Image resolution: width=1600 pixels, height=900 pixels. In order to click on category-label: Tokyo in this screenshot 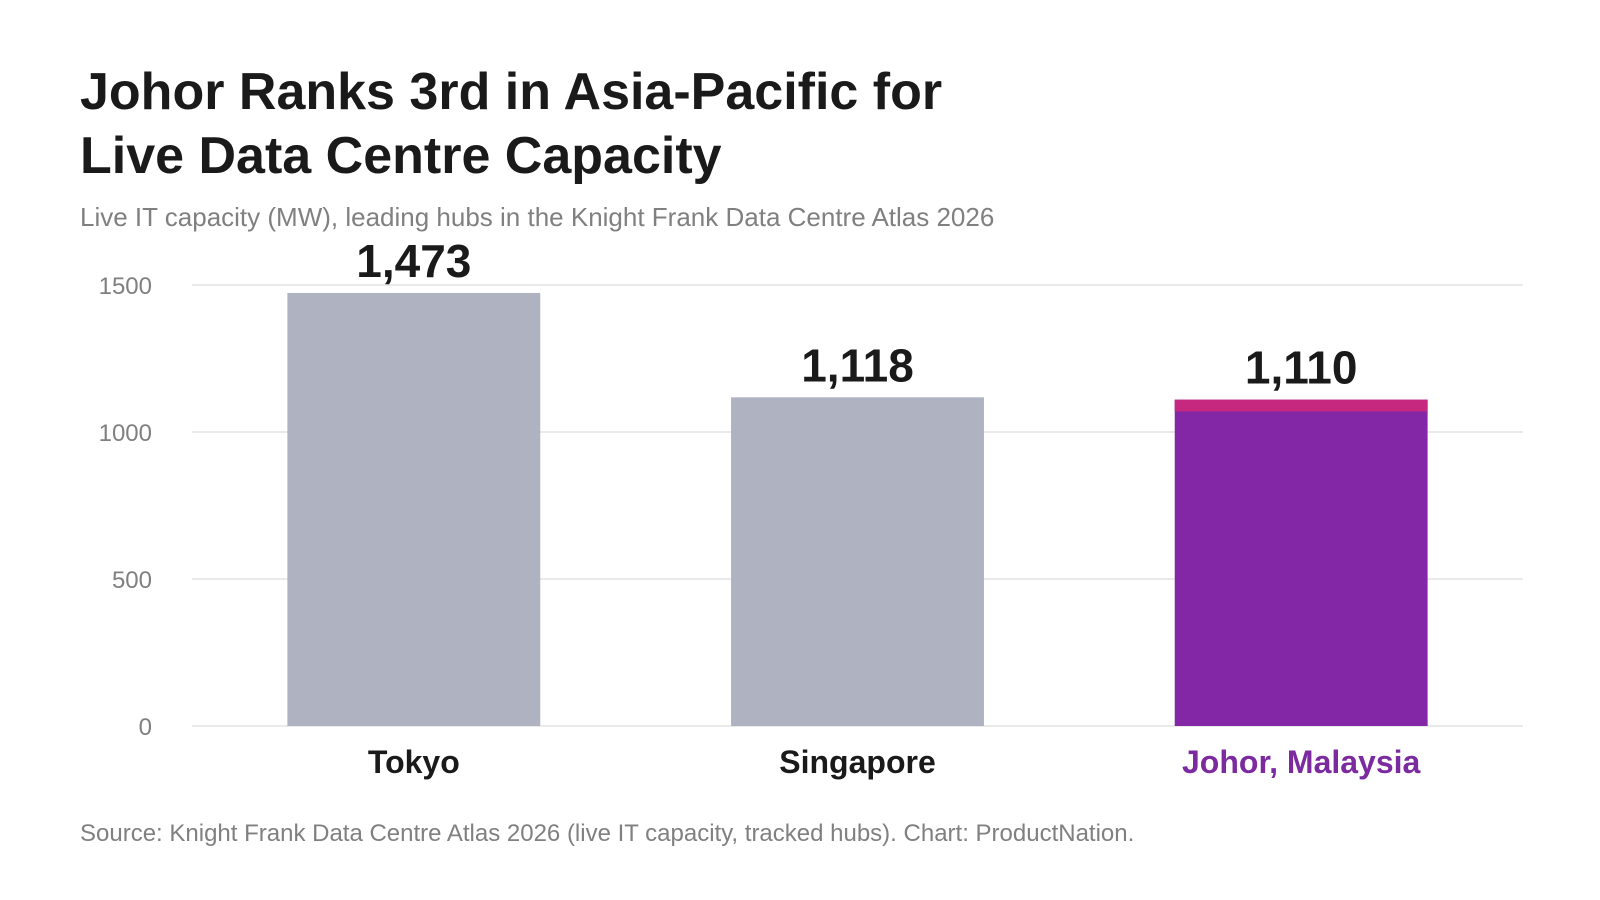, I will do `click(414, 762)`.